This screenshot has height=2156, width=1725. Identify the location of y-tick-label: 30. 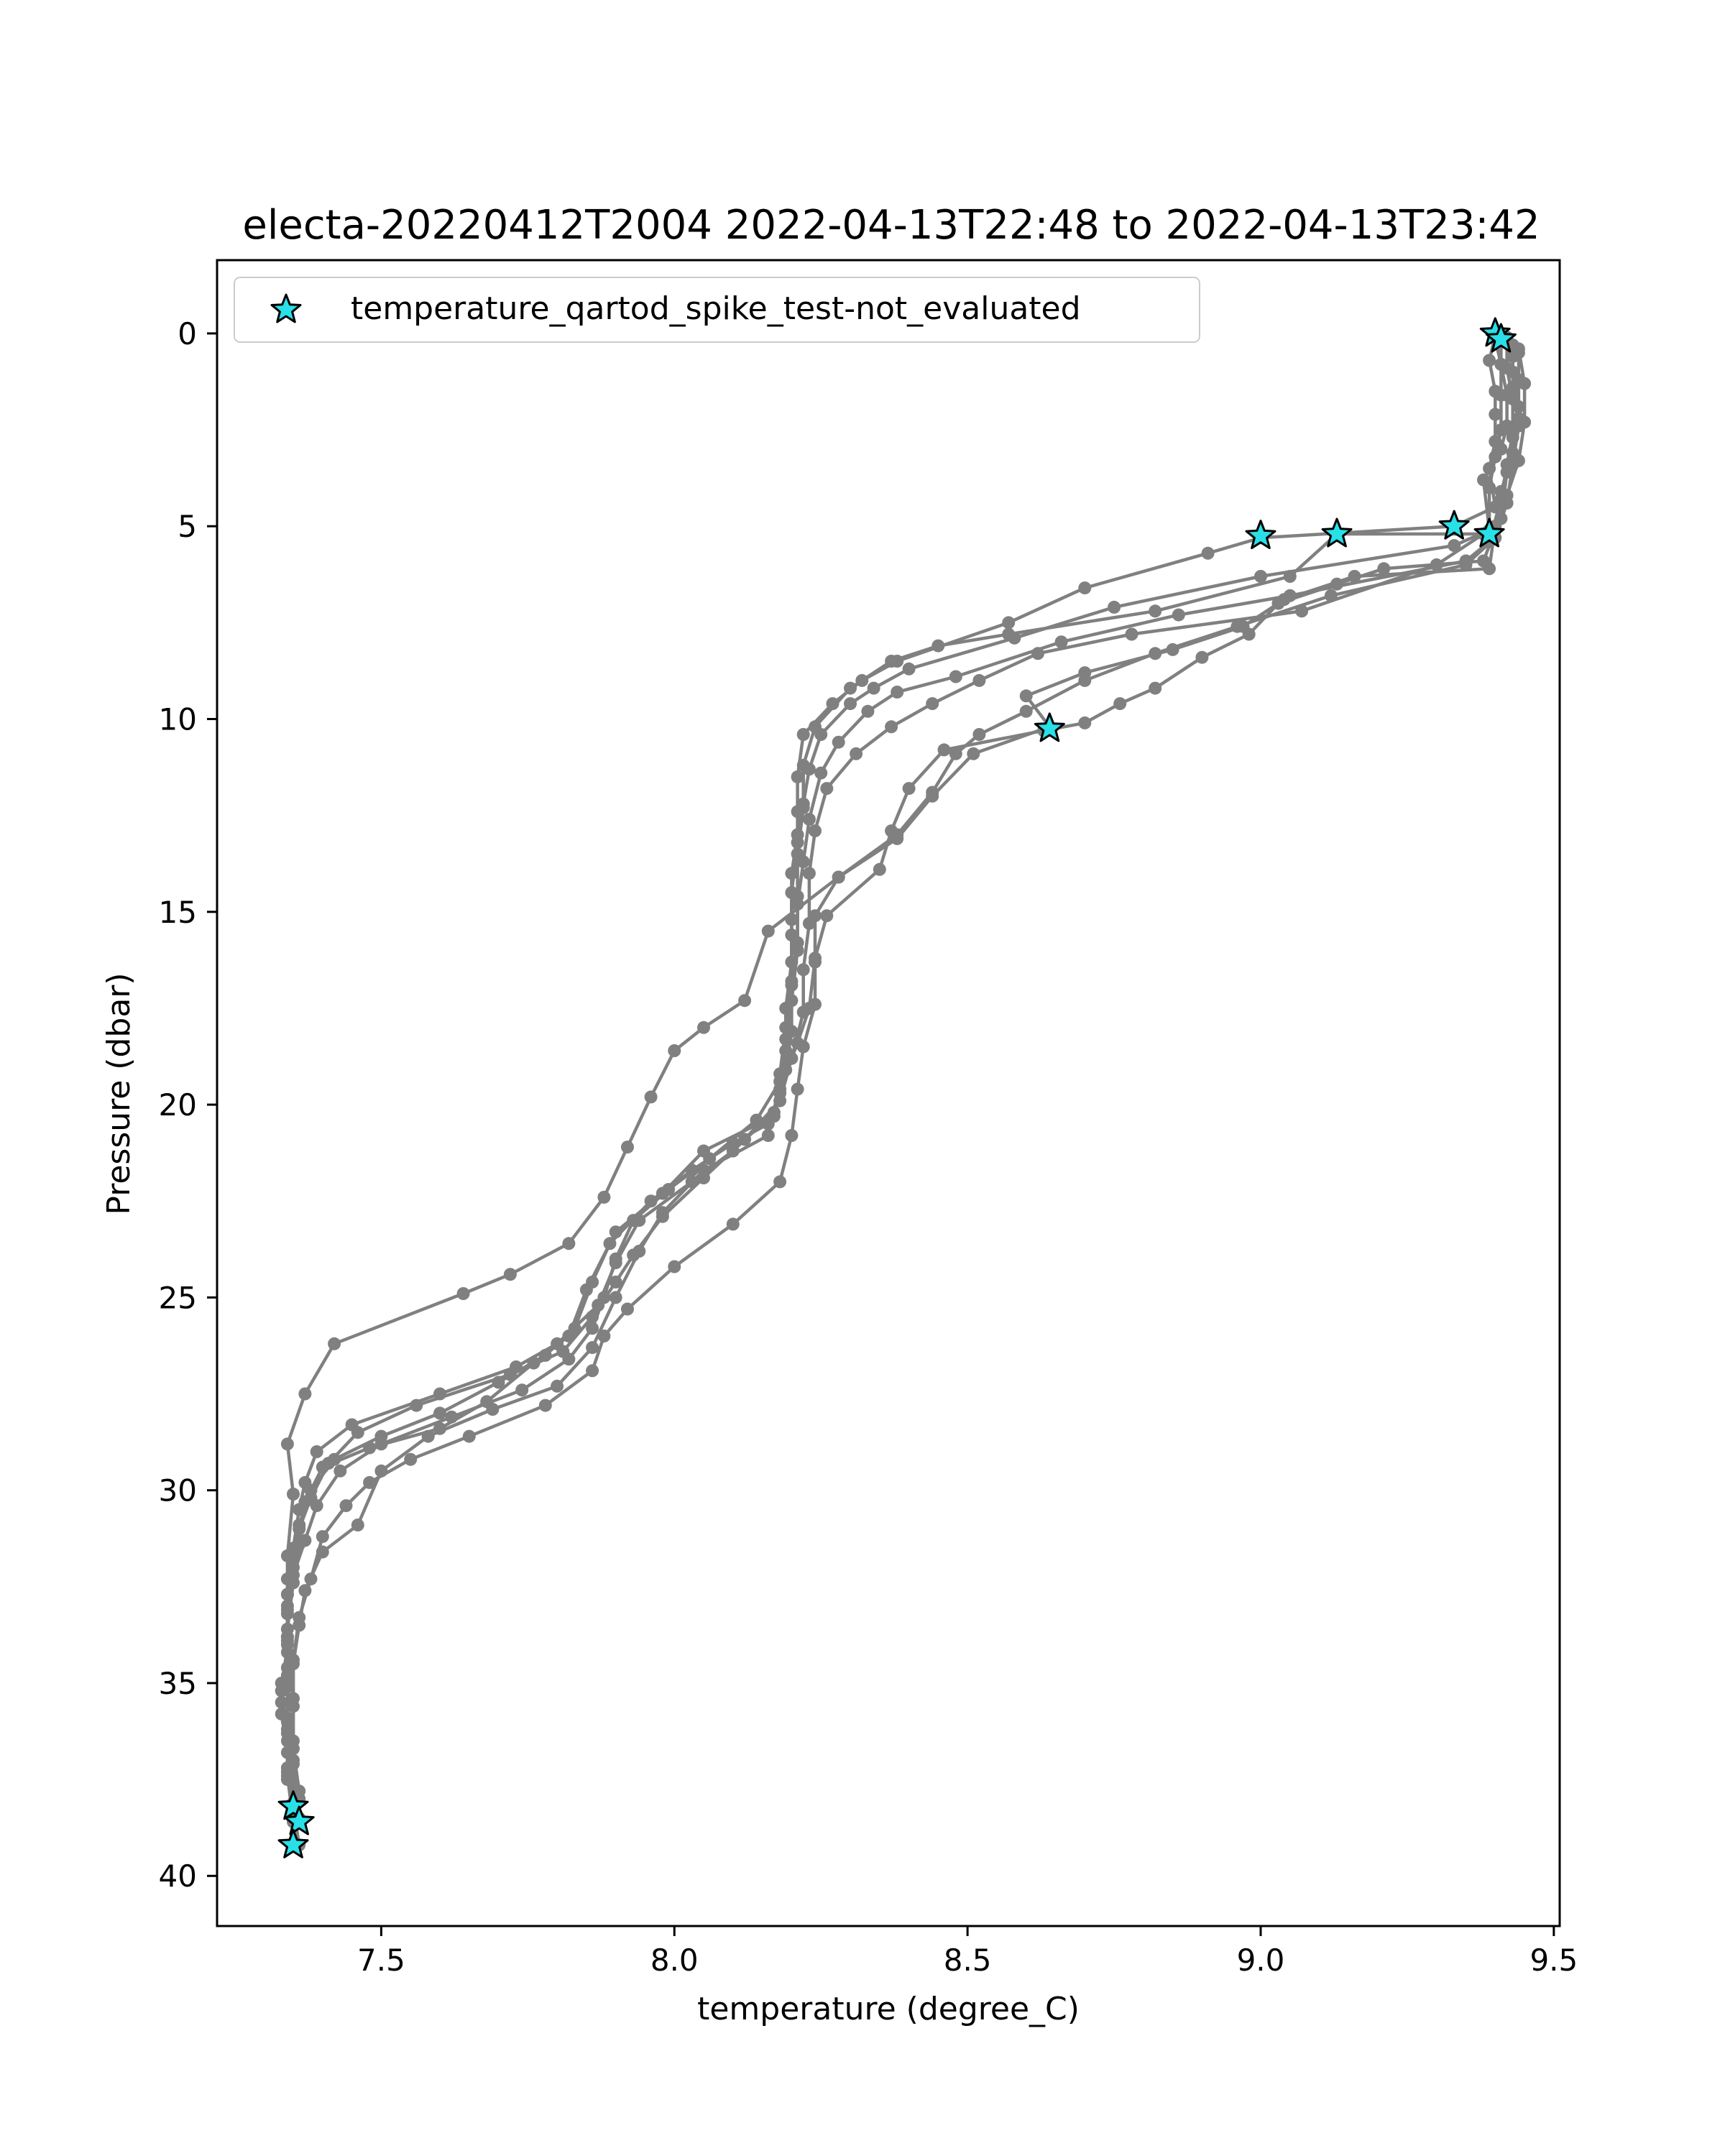
(178, 1491).